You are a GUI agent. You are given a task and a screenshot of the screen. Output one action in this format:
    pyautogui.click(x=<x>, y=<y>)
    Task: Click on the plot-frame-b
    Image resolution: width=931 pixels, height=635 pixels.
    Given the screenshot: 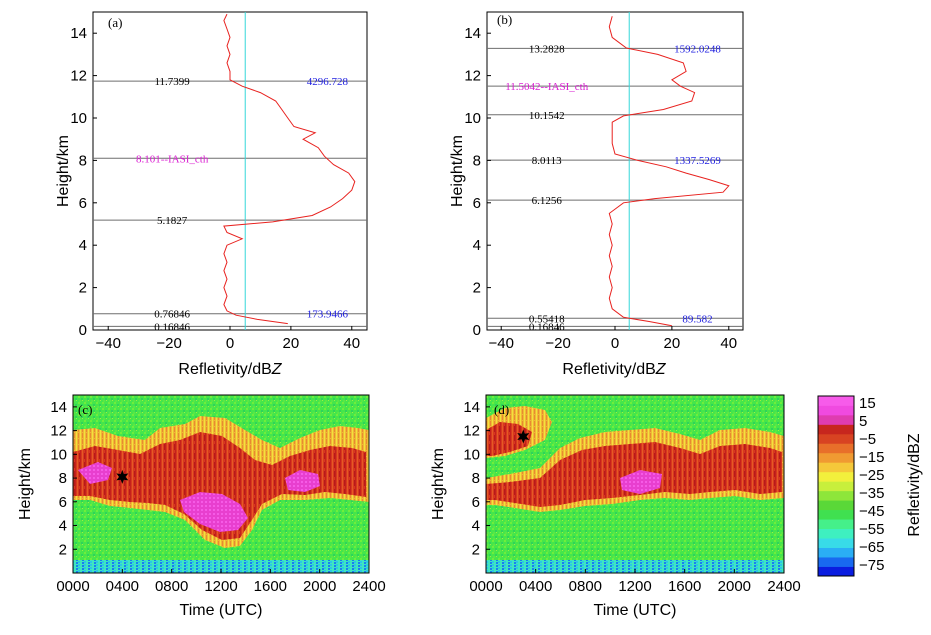 What is the action you would take?
    pyautogui.click(x=615, y=171)
    